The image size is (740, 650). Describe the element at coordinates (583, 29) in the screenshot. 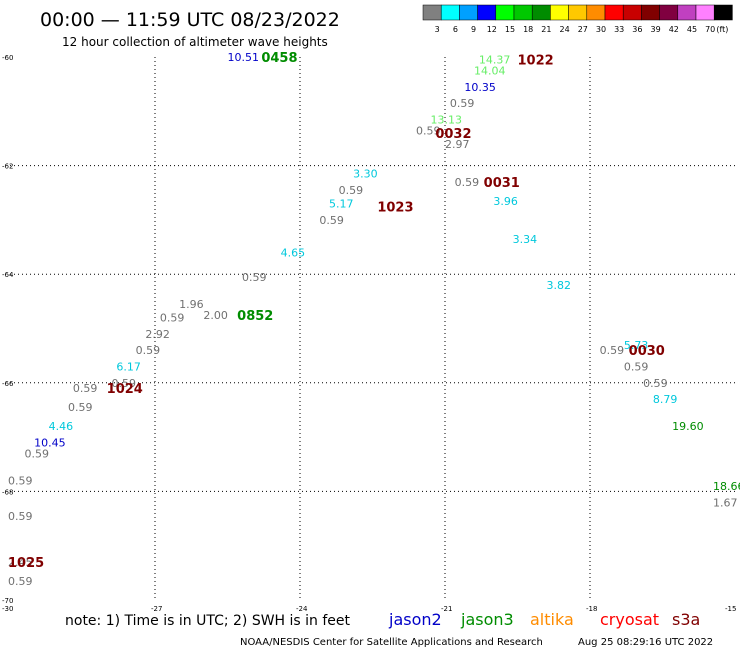

I see `legend-label: 27` at that location.